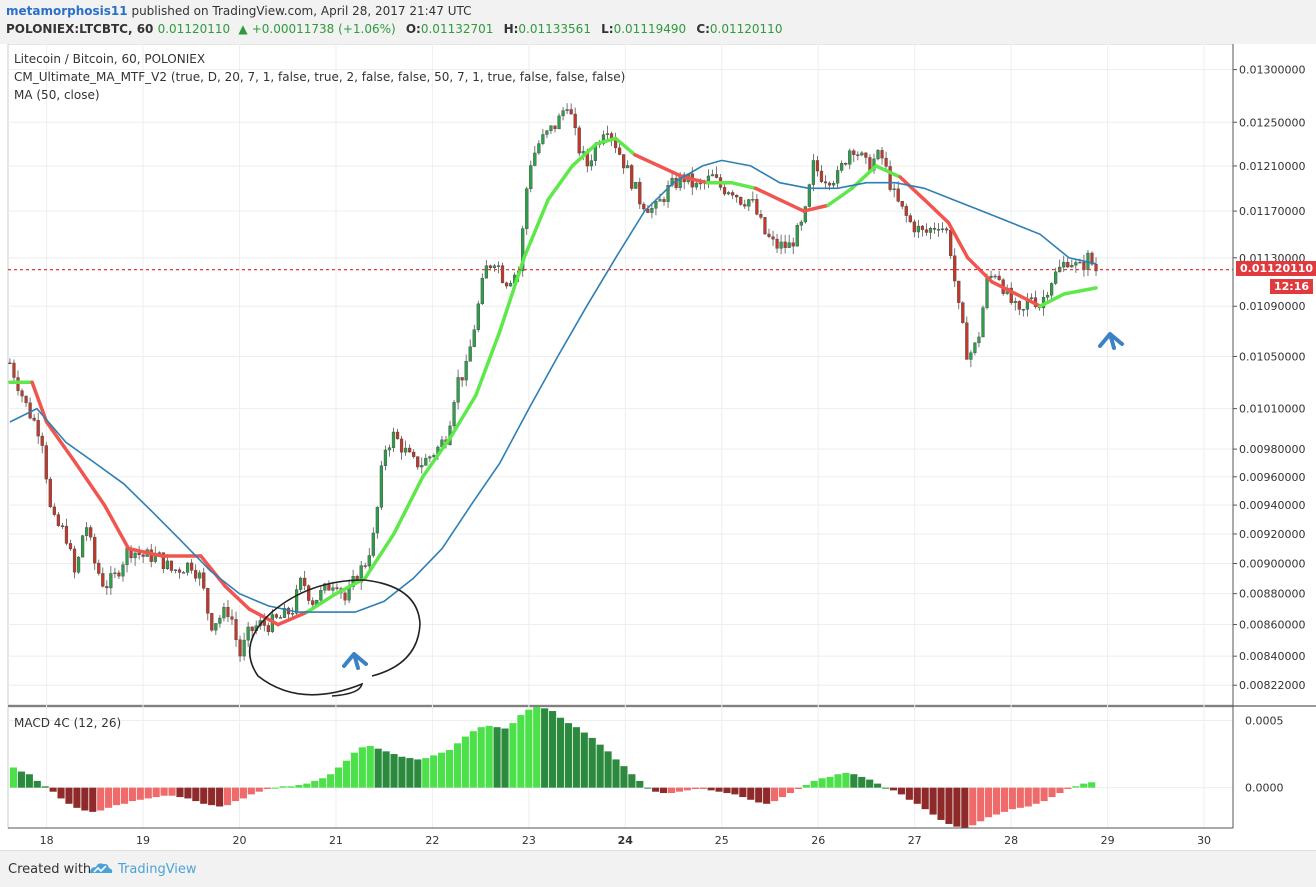  Describe the element at coordinates (554, 29) in the screenshot. I see `high-value: 0.01133561` at that location.